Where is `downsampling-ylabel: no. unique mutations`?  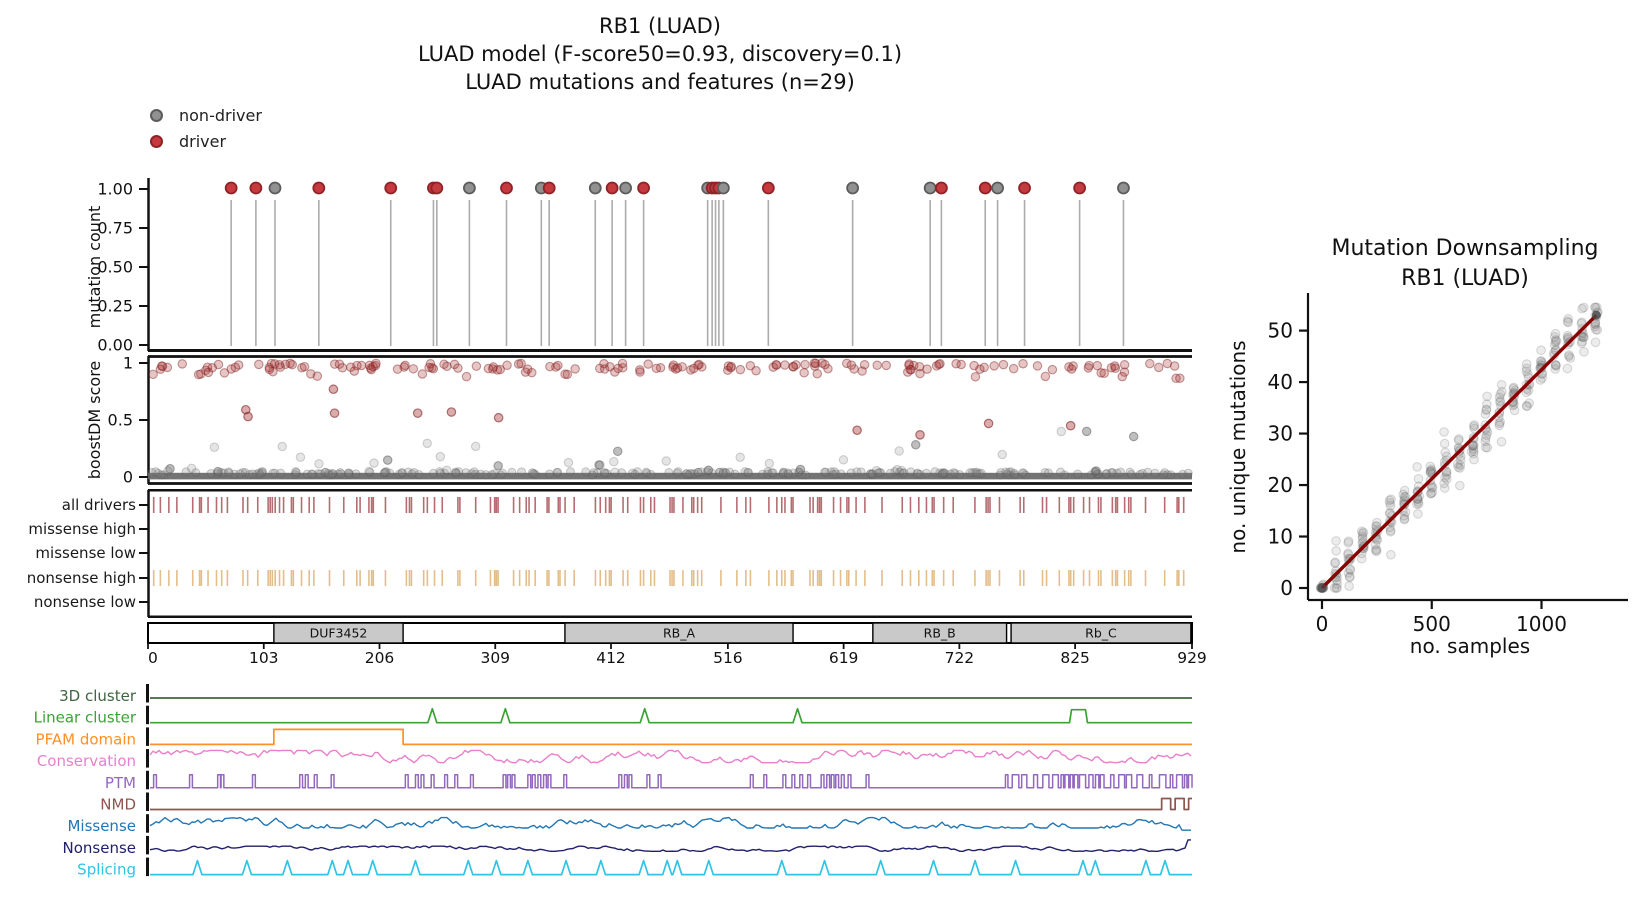
downsampling-ylabel: no. unique mutations is located at coordinates (1238, 447).